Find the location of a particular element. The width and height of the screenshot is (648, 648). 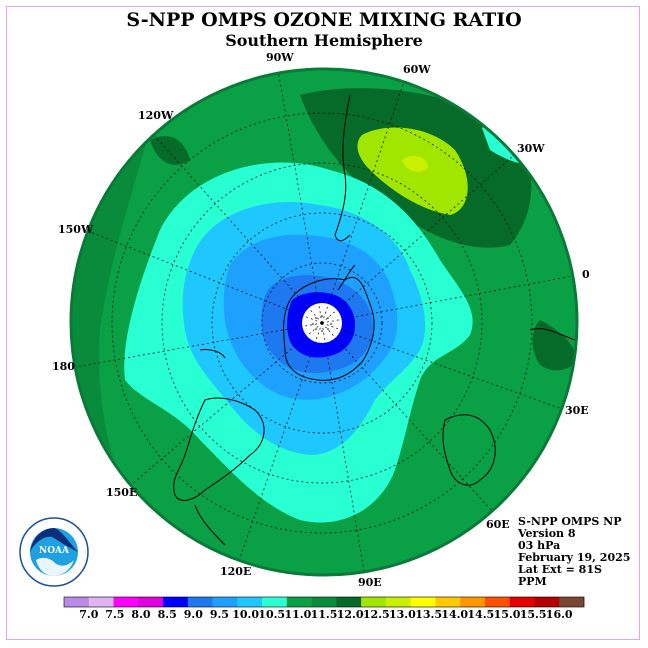

longitude-label: 120W is located at coordinates (156, 115).